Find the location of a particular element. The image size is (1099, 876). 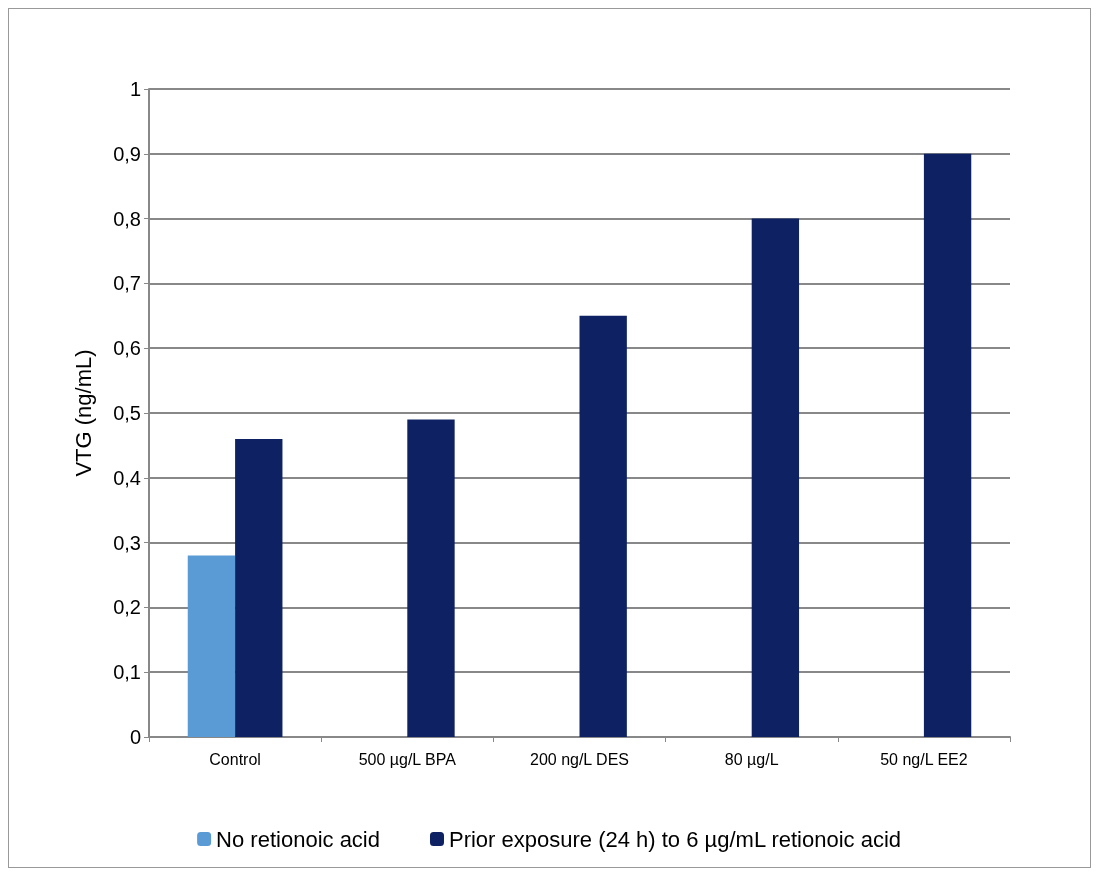

x-tick-label: 500 µg/L BPA is located at coordinates (407, 759).